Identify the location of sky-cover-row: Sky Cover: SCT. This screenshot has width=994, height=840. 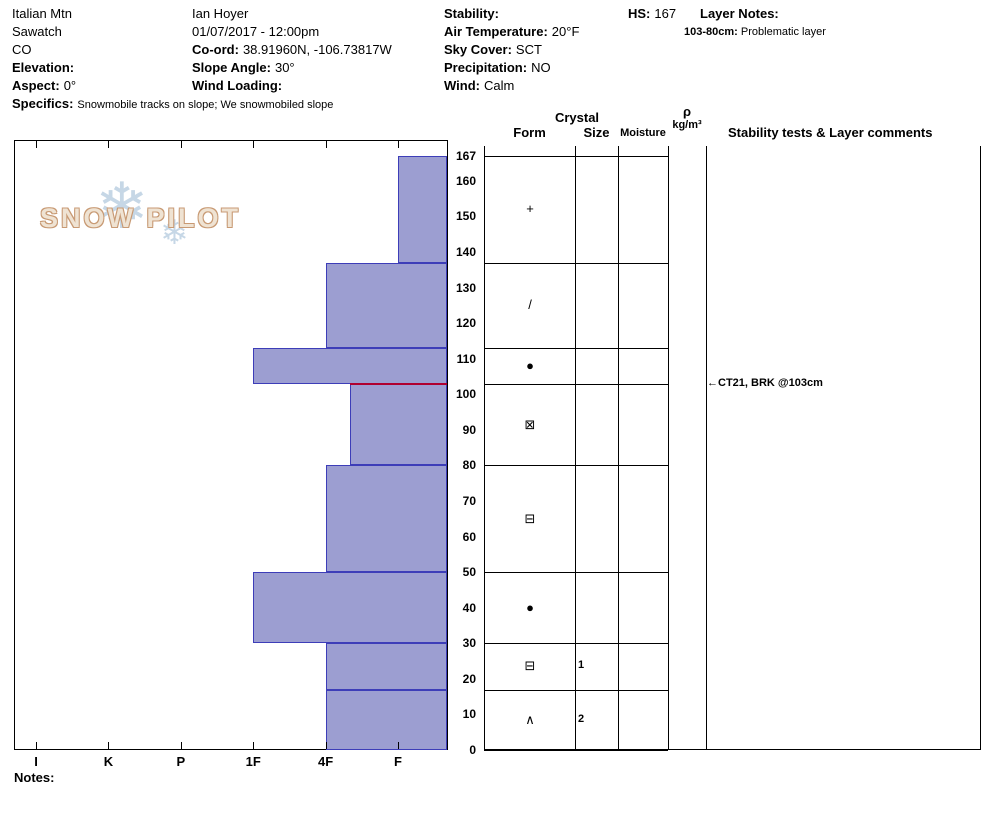
(511, 50).